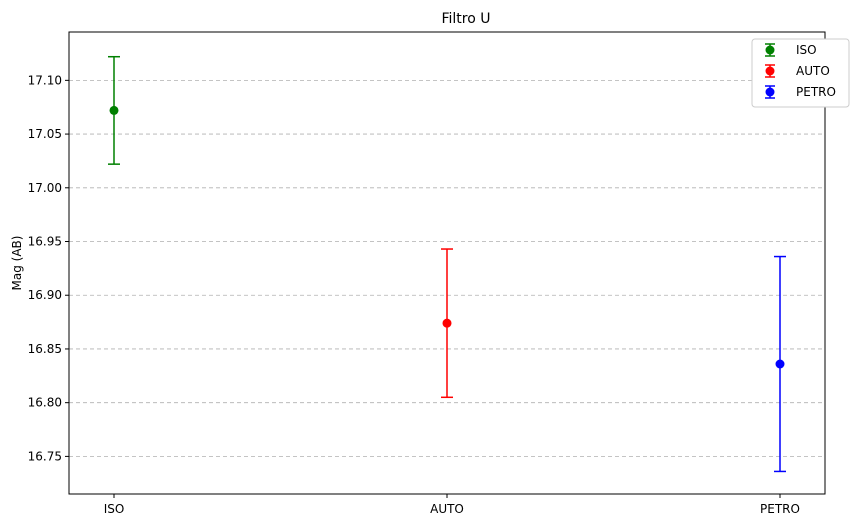 This screenshot has height=528, width=864. I want to click on y-tick-label: 16.95, so click(45, 242).